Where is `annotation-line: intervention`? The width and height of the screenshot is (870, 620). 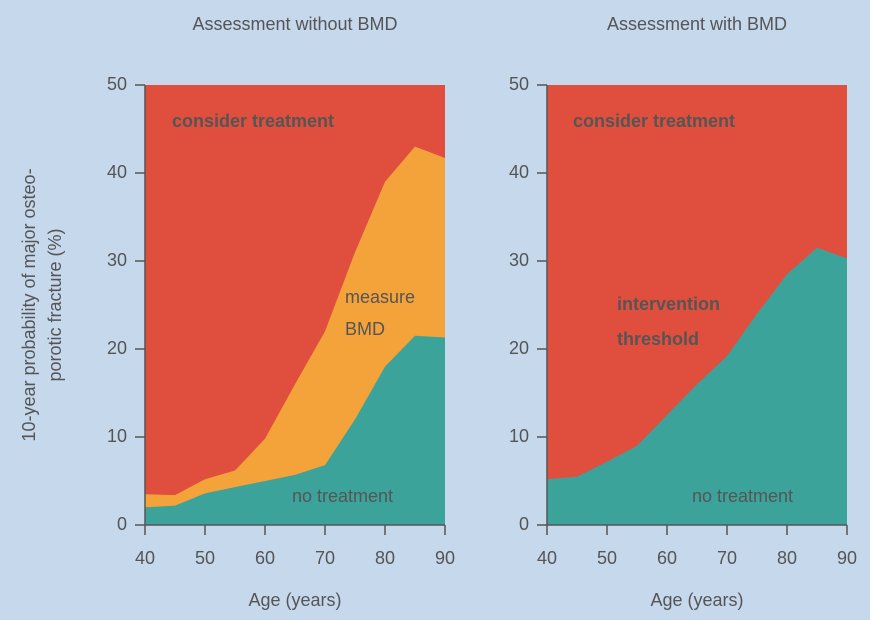 annotation-line: intervention is located at coordinates (671, 304).